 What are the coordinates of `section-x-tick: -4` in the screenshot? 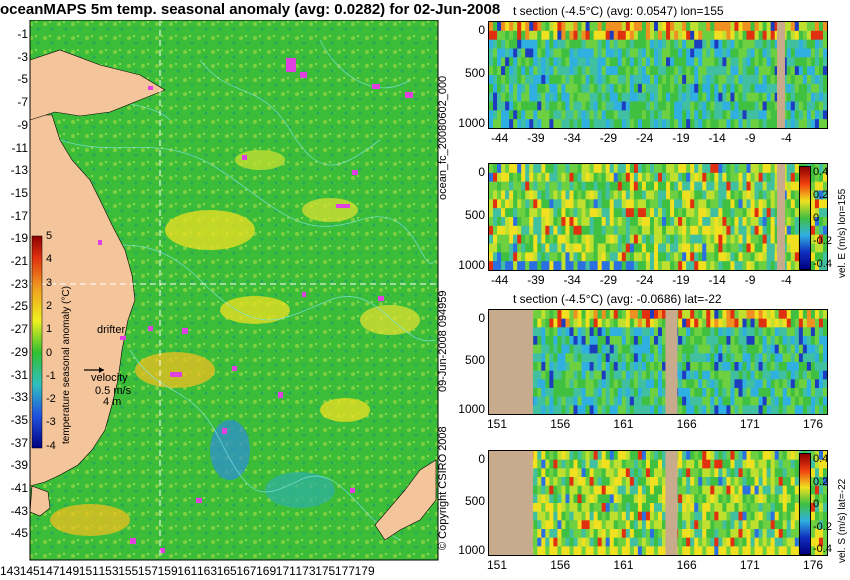 It's located at (786, 280).